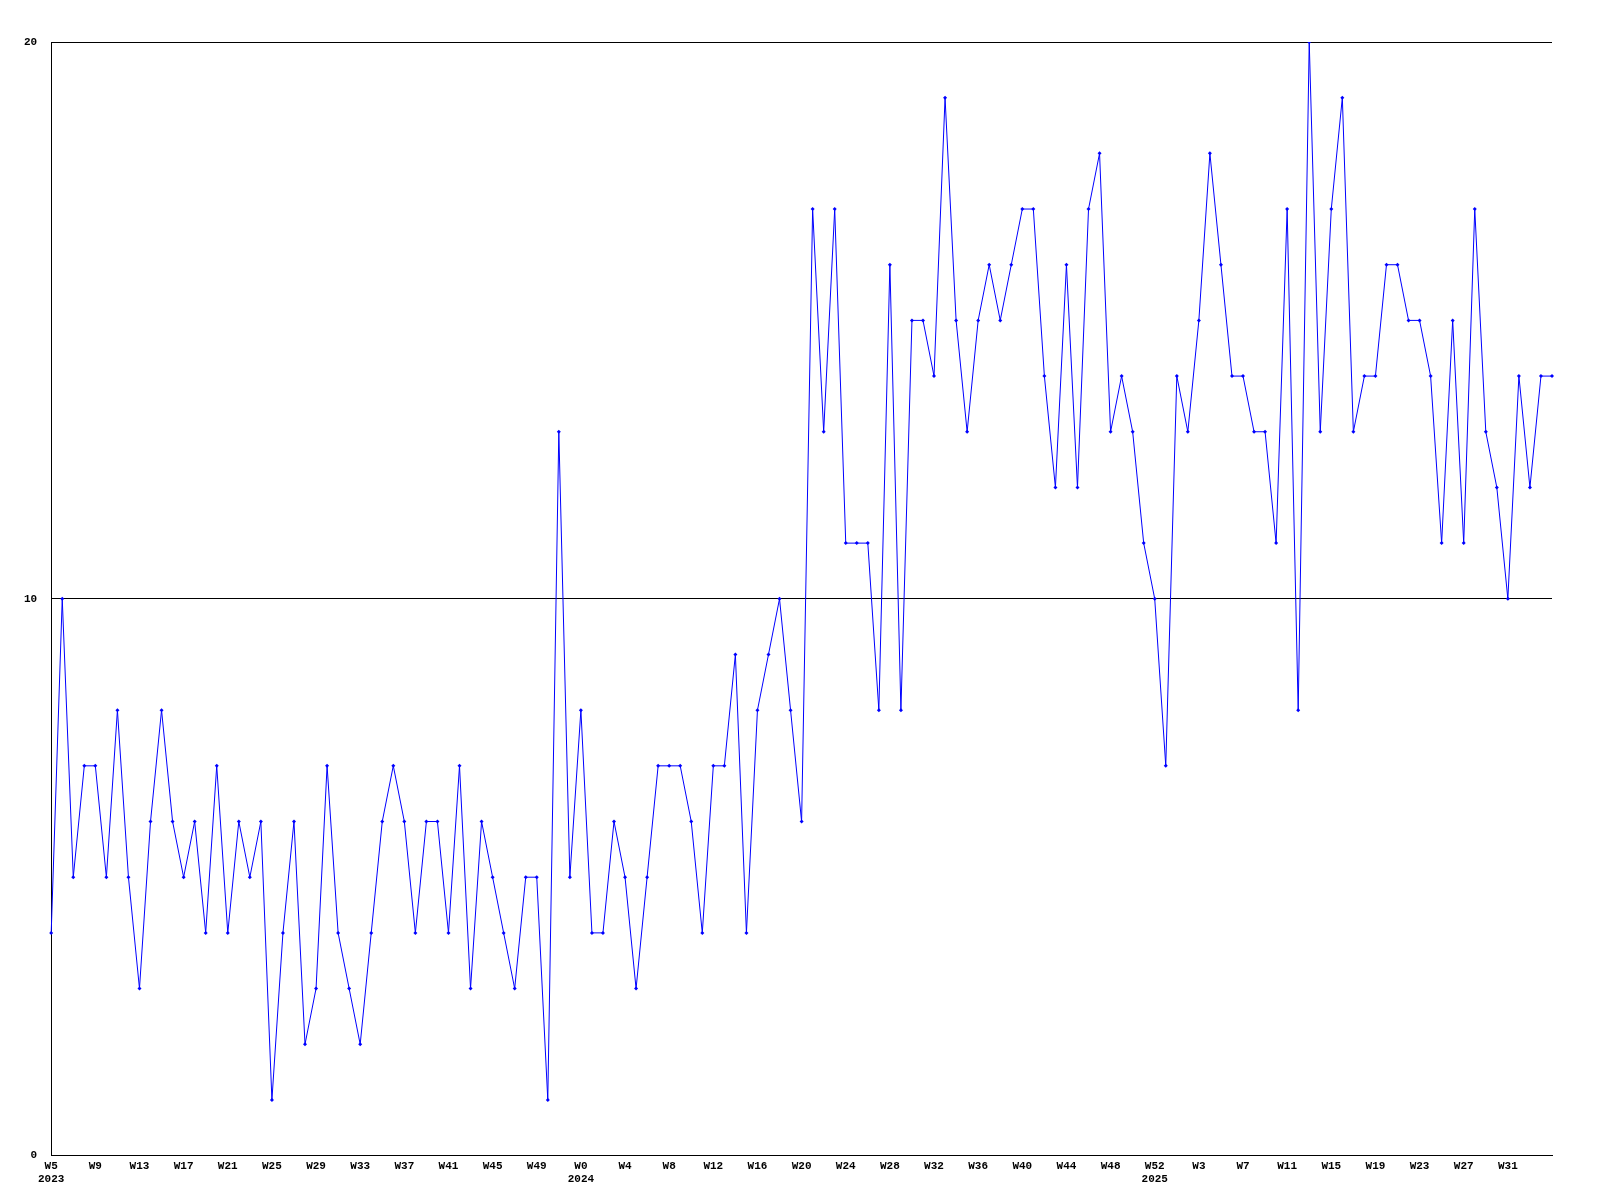 The image size is (1600, 1200). What do you see at coordinates (31, 598) in the screenshot?
I see `y-tick-label: 10` at bounding box center [31, 598].